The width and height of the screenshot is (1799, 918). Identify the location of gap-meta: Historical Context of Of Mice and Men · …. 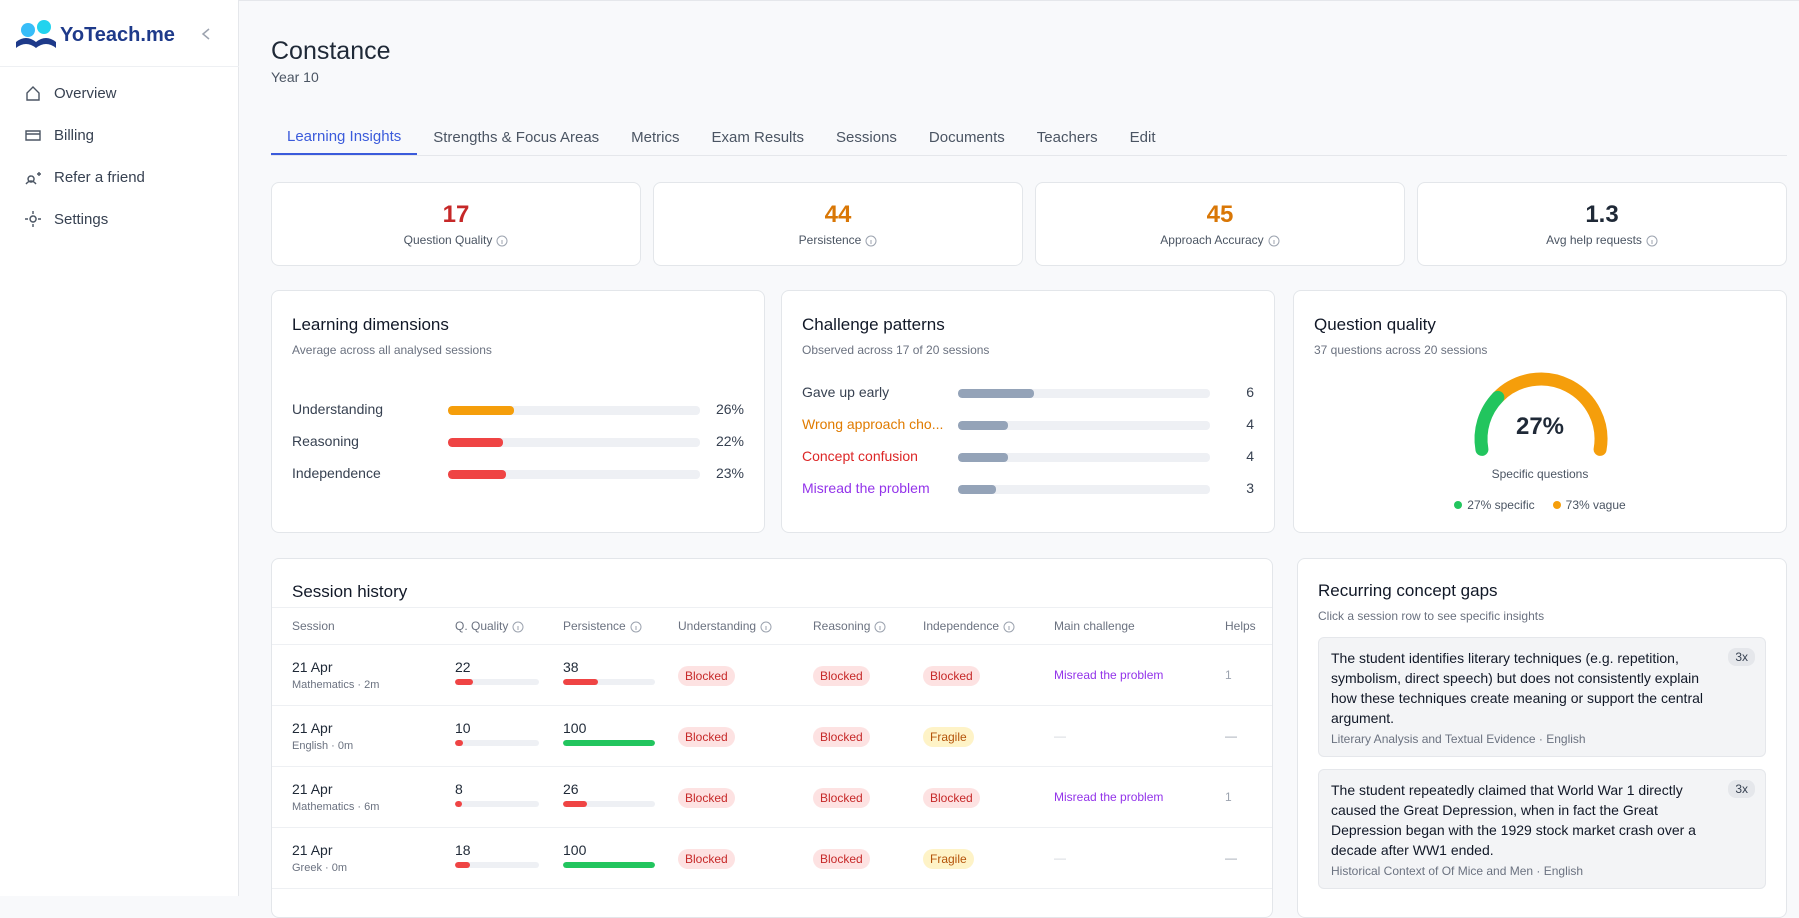
(1457, 871).